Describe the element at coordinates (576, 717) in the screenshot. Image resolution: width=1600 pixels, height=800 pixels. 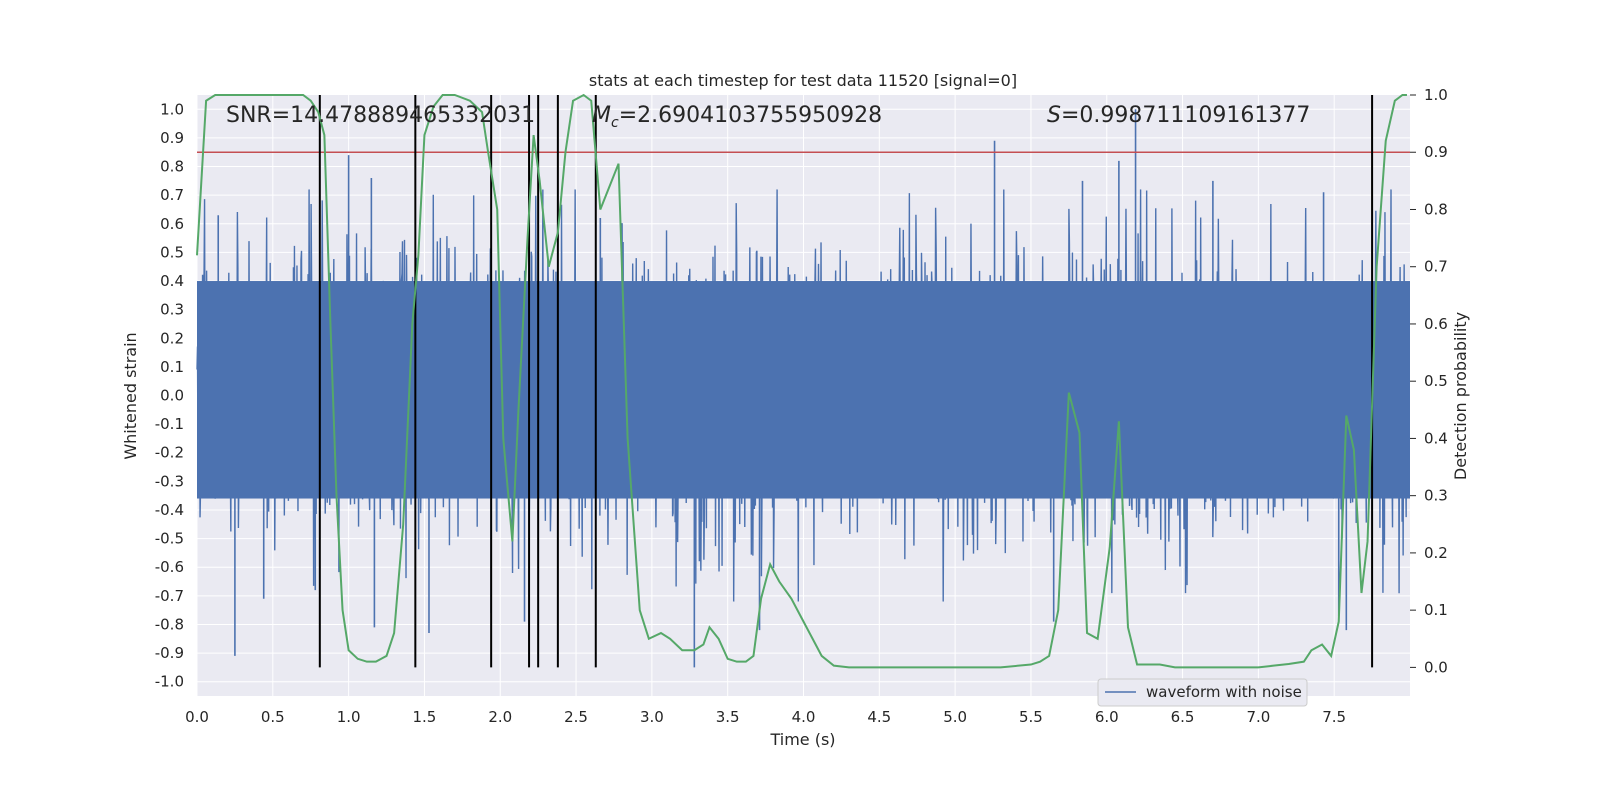
I see `x-tick-label: 2.5` at that location.